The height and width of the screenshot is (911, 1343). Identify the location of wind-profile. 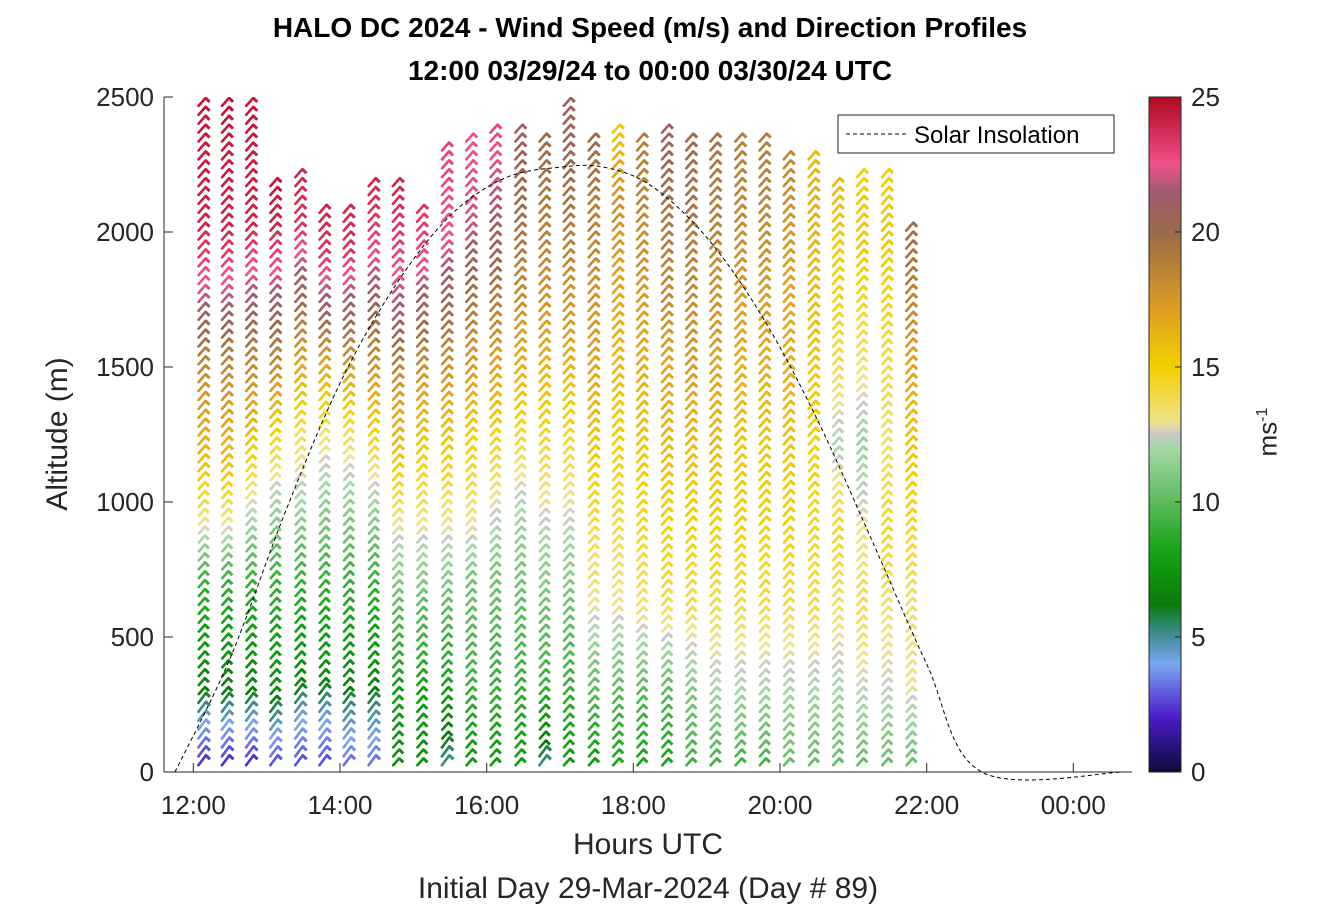
(545, 449).